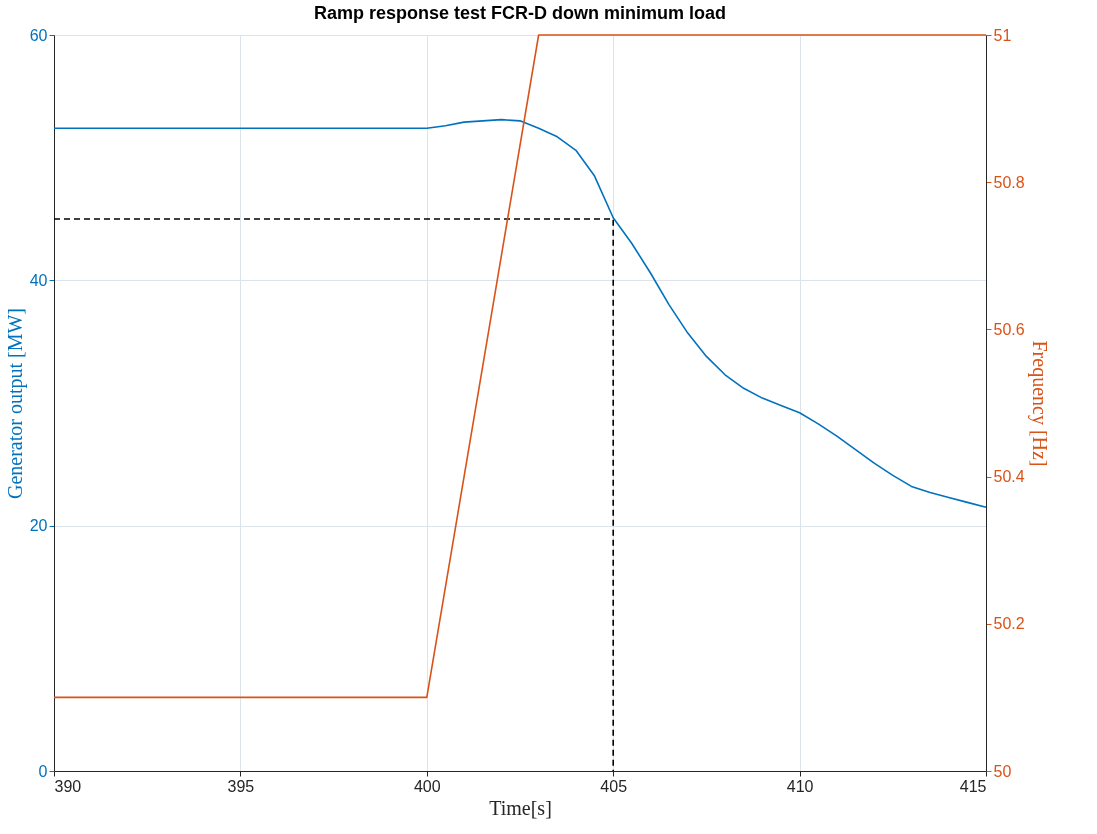  What do you see at coordinates (520, 13) in the screenshot?
I see `chart-title: Ramp response test FCR-D down minimum load` at bounding box center [520, 13].